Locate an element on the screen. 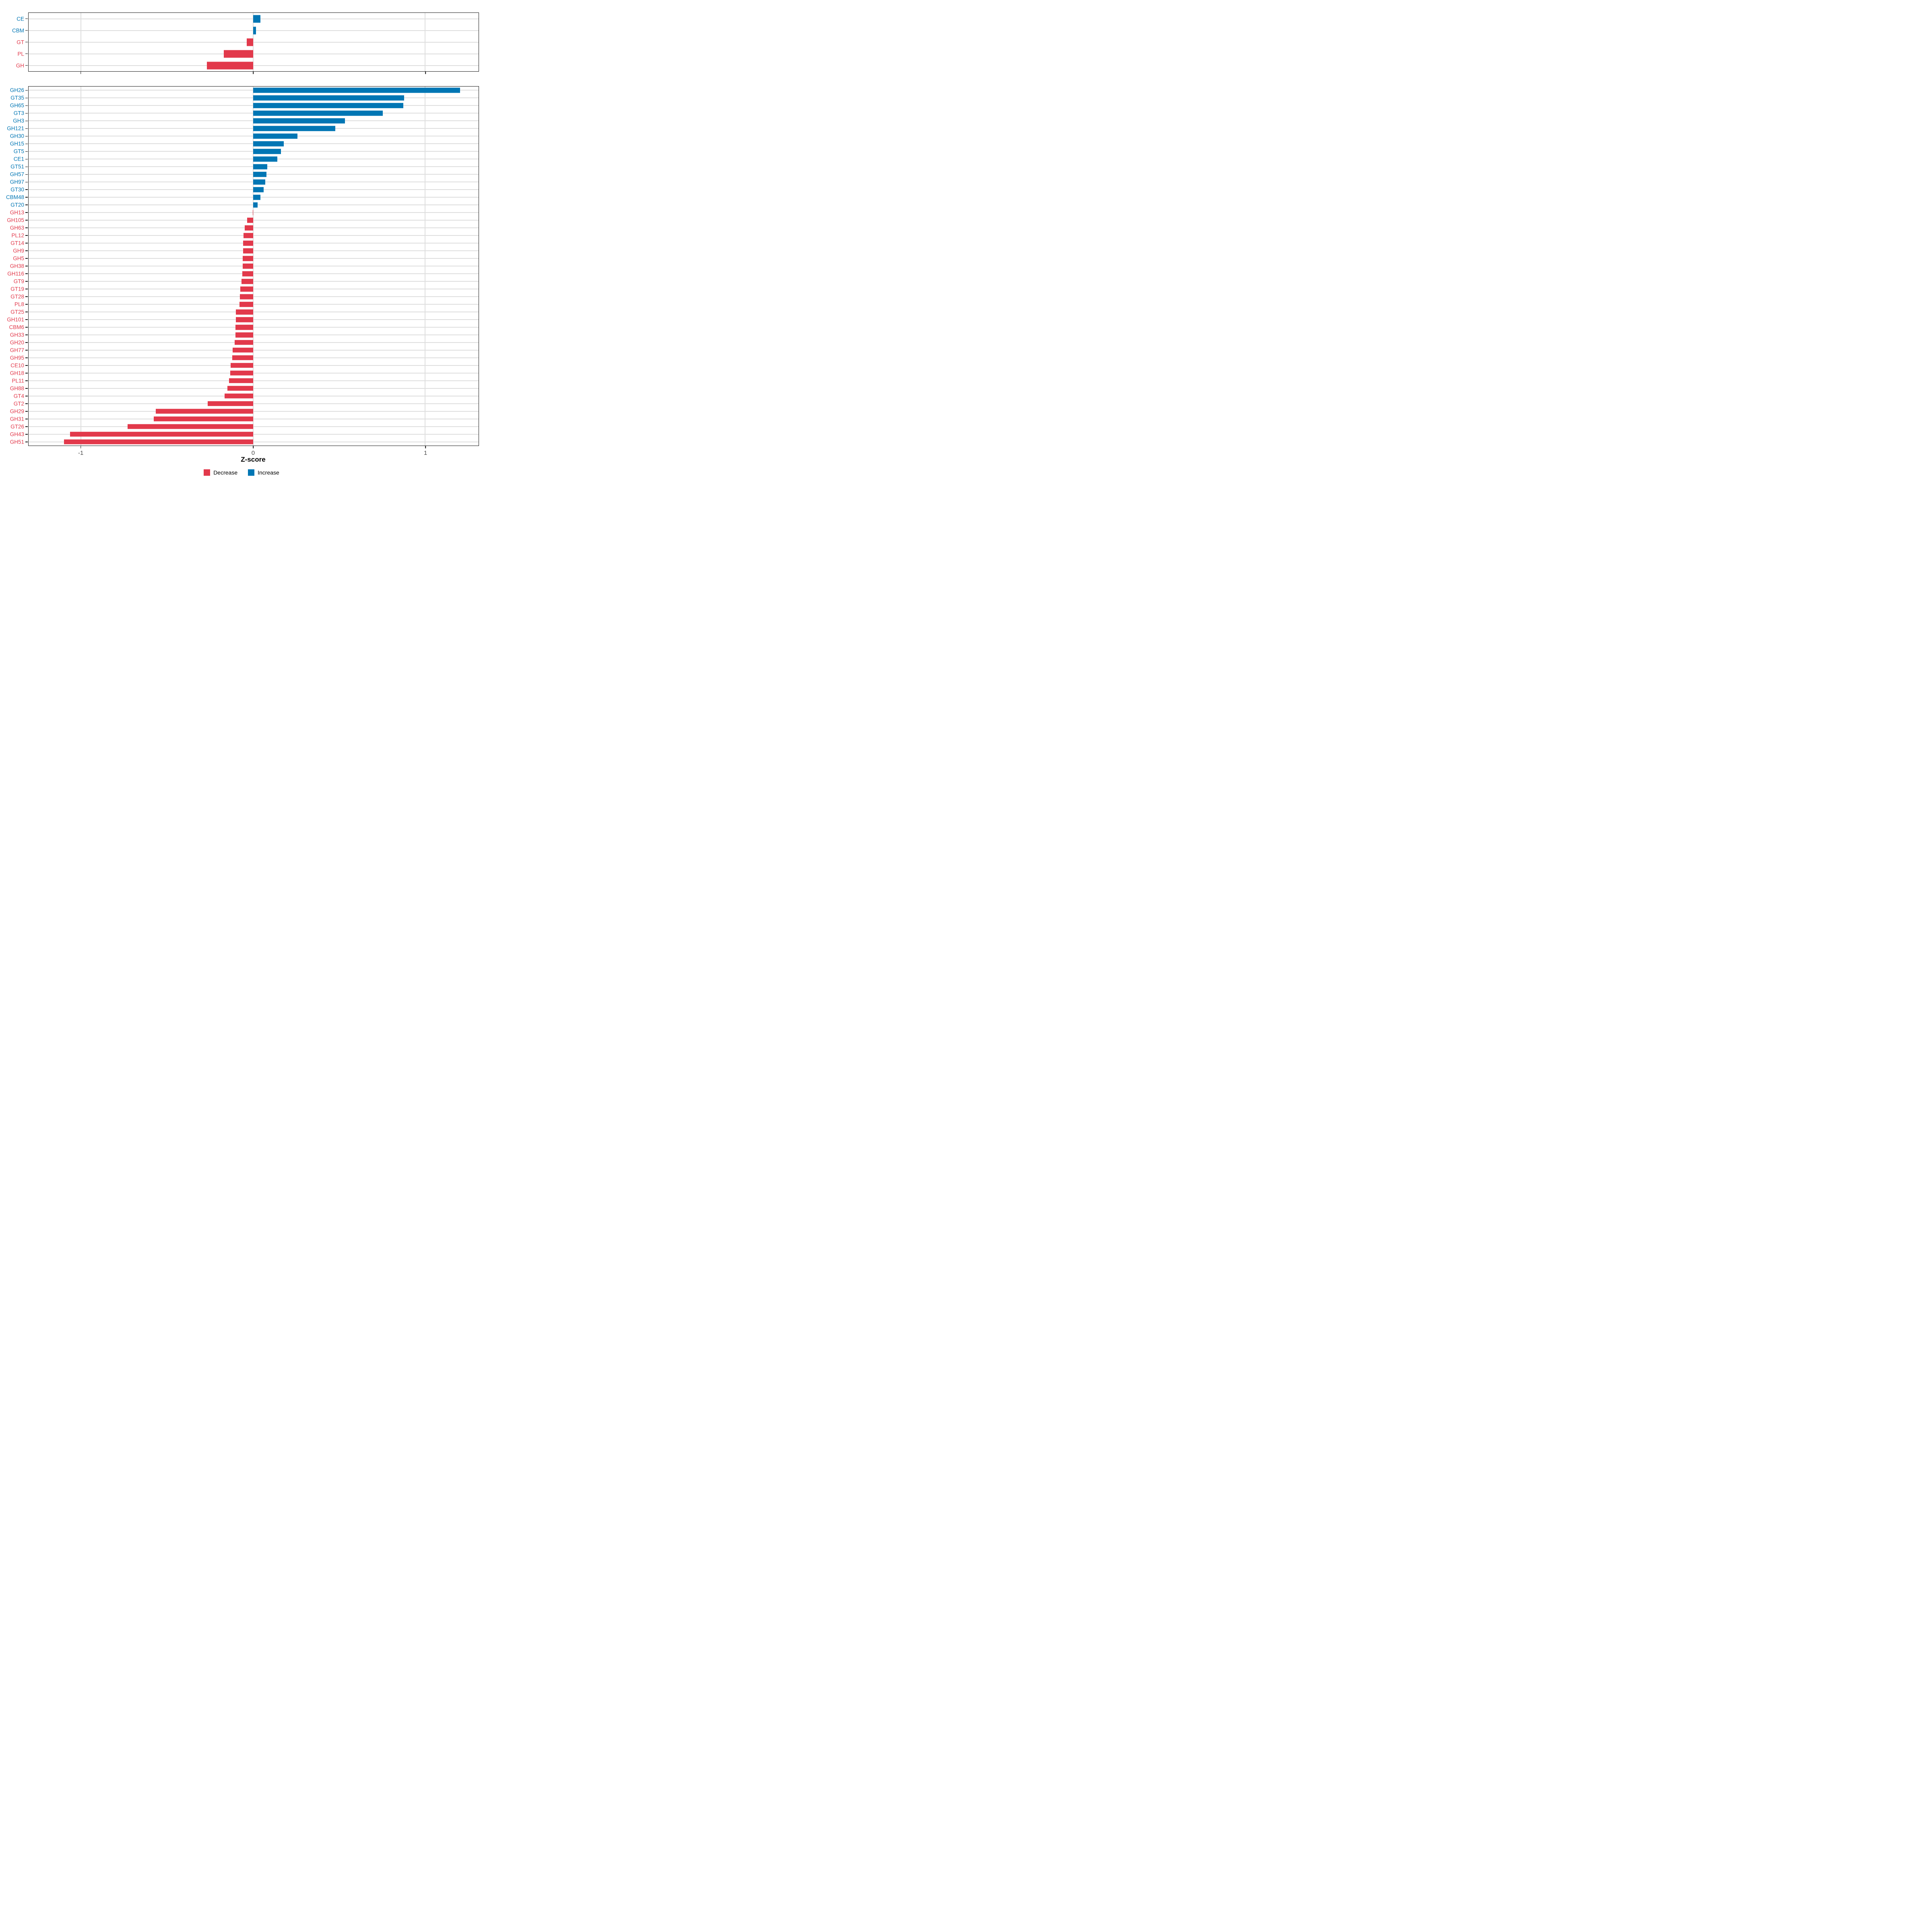  category-label: GT4 is located at coordinates (18, 396).